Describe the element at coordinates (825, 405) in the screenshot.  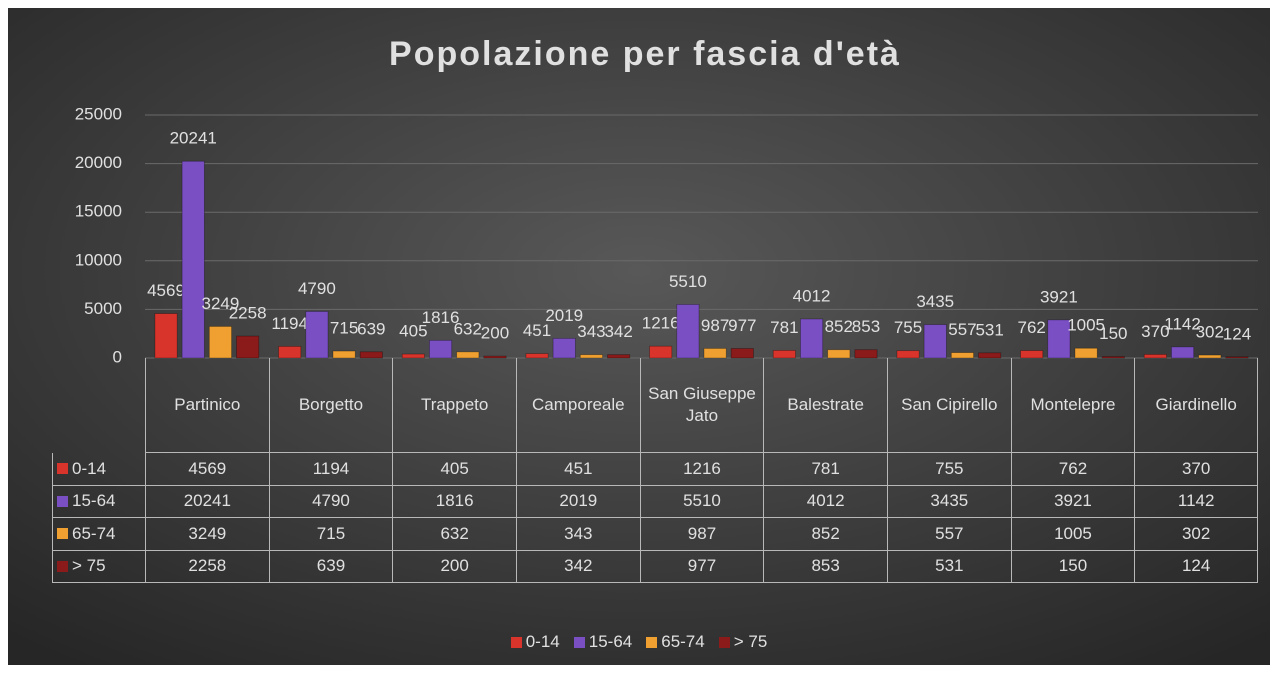
I see `category-cell: Balestrate` at that location.